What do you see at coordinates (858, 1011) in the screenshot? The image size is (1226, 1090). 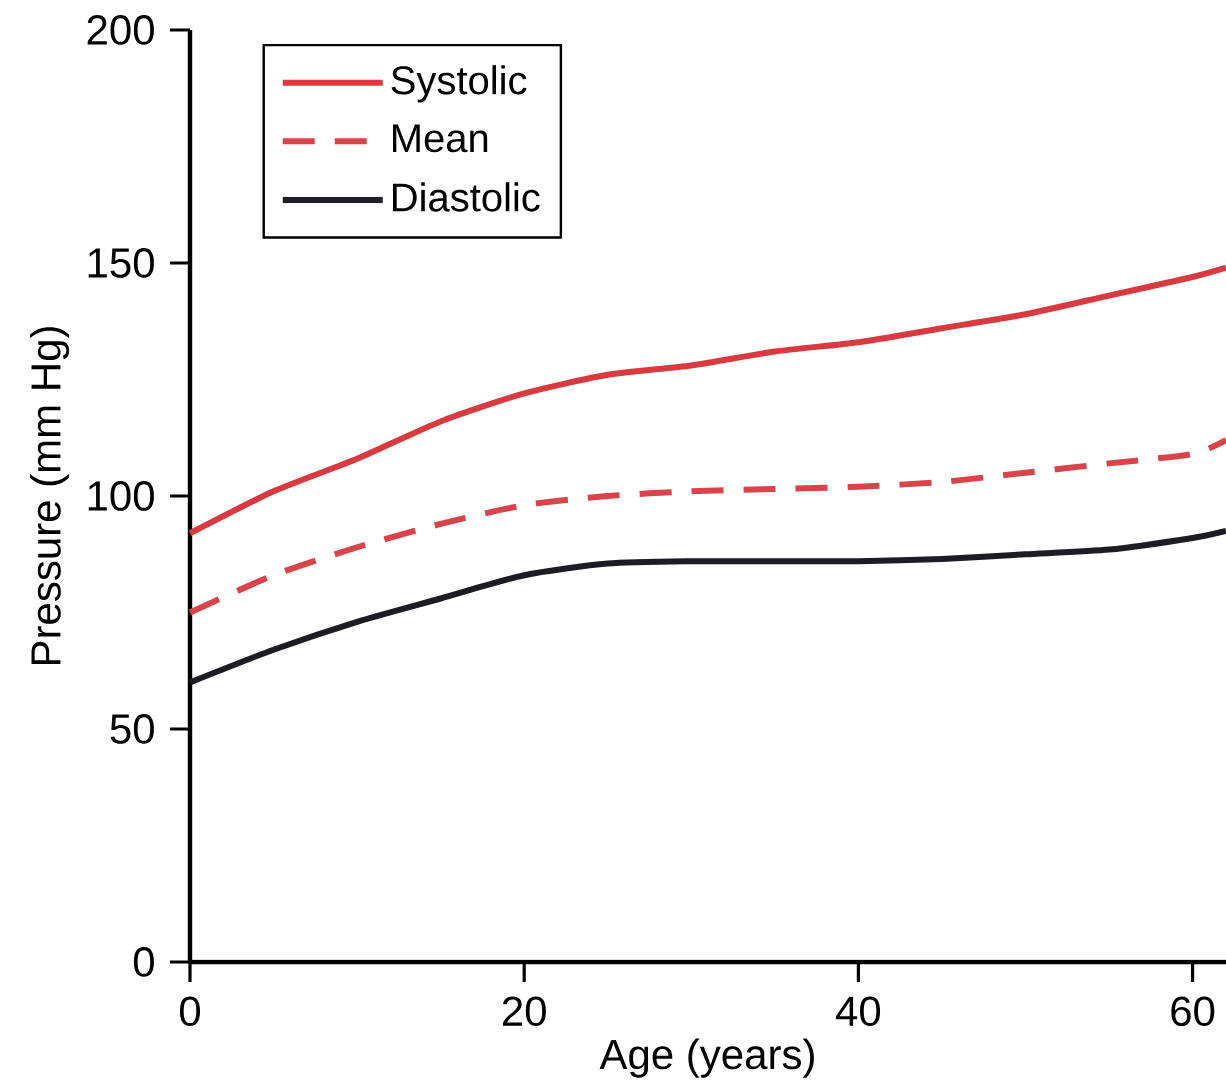 I see `x-tick-label: 40` at bounding box center [858, 1011].